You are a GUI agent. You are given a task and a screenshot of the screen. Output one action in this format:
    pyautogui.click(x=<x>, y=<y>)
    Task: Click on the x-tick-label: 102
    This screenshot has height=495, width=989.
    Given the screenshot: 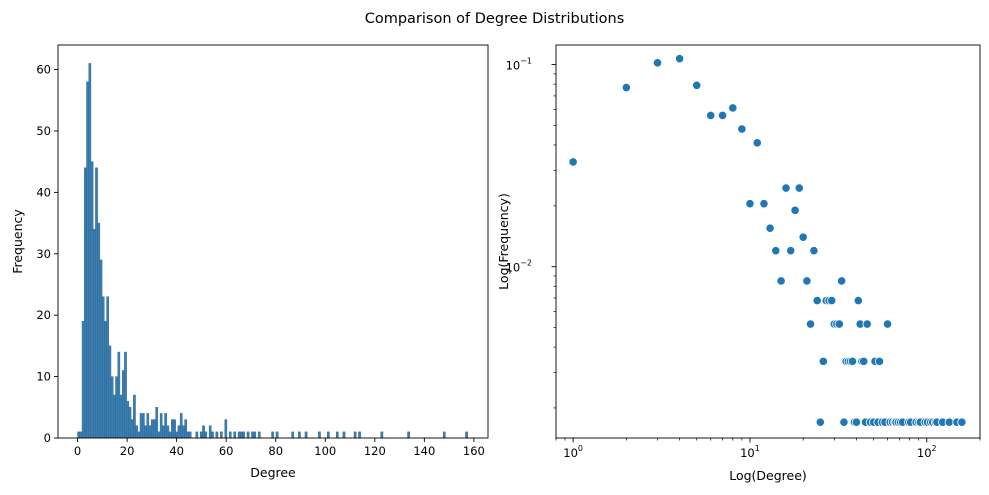 What is the action you would take?
    pyautogui.click(x=927, y=452)
    